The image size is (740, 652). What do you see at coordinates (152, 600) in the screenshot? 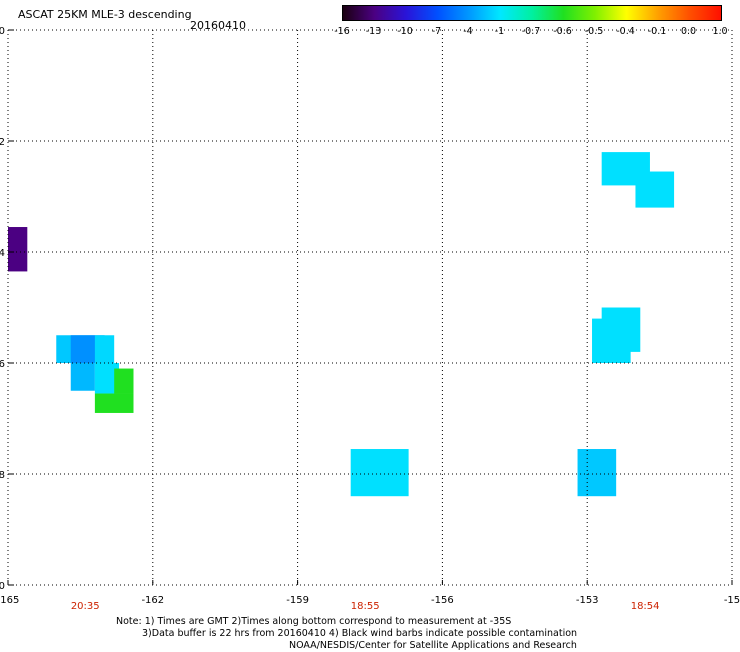
I see `x-tick-label: -162` at bounding box center [152, 600].